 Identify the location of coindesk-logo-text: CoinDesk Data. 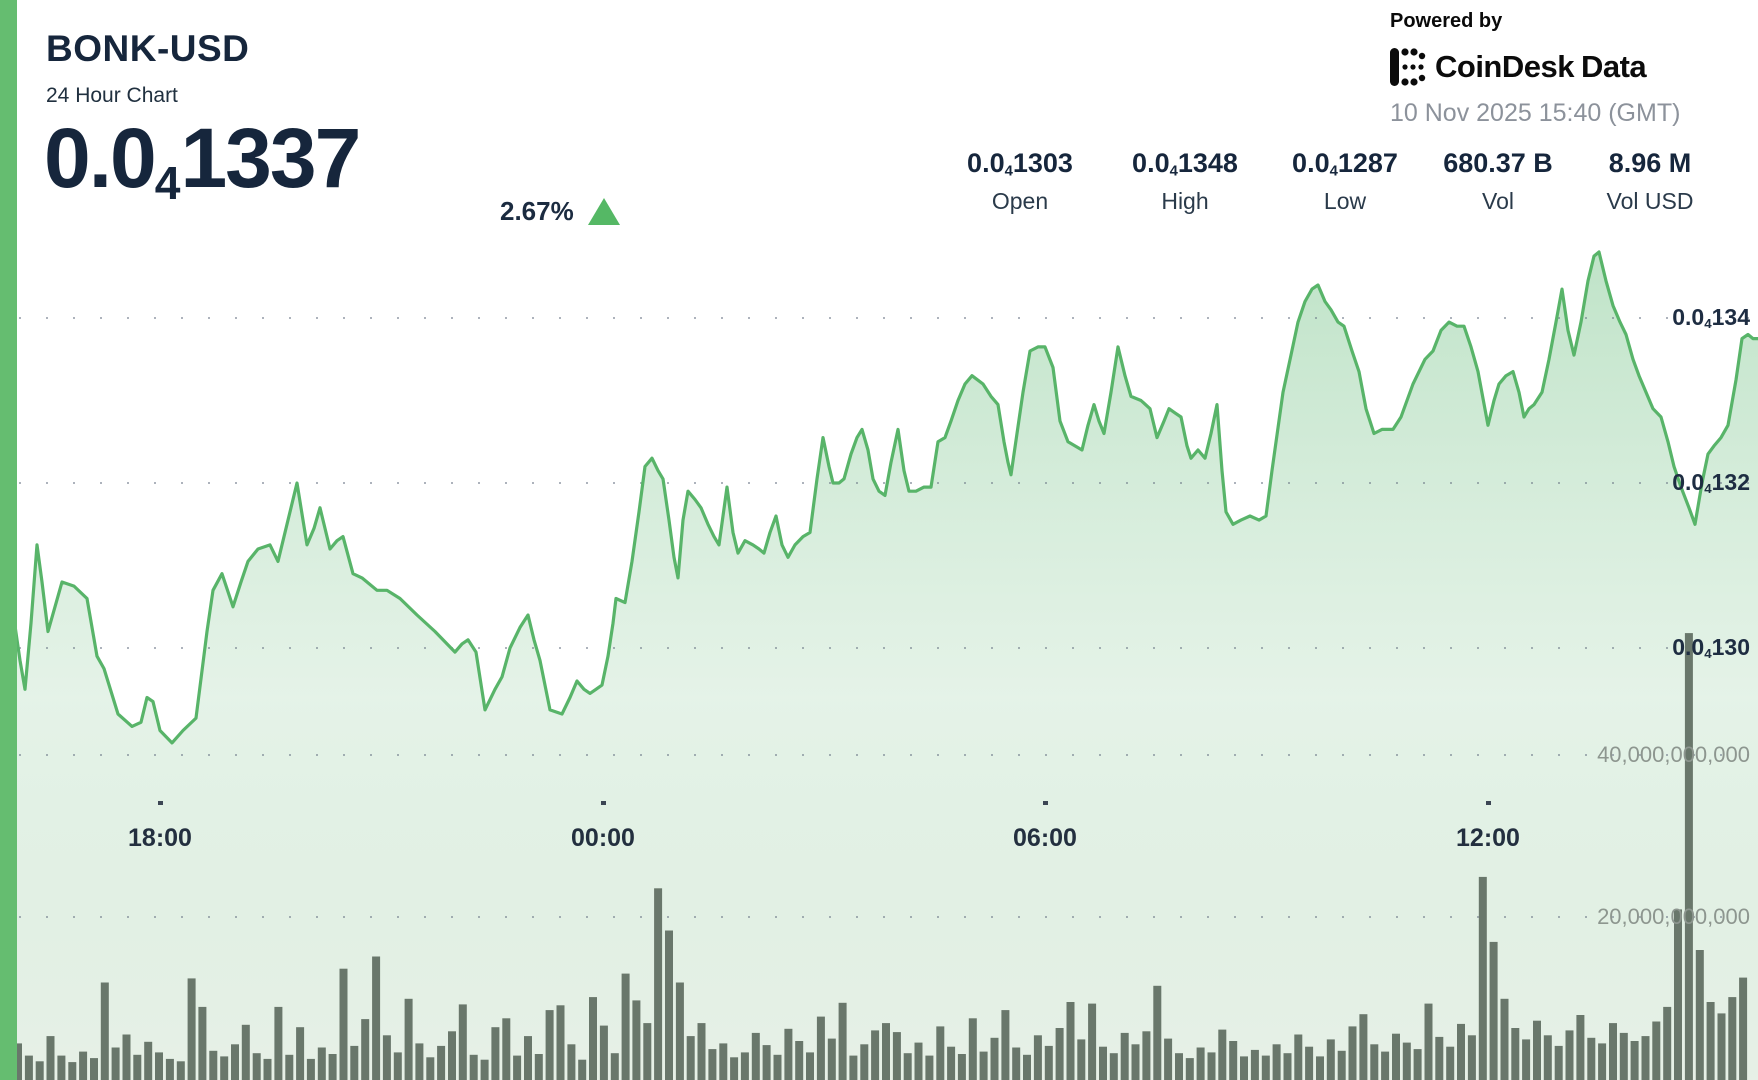
(1541, 67).